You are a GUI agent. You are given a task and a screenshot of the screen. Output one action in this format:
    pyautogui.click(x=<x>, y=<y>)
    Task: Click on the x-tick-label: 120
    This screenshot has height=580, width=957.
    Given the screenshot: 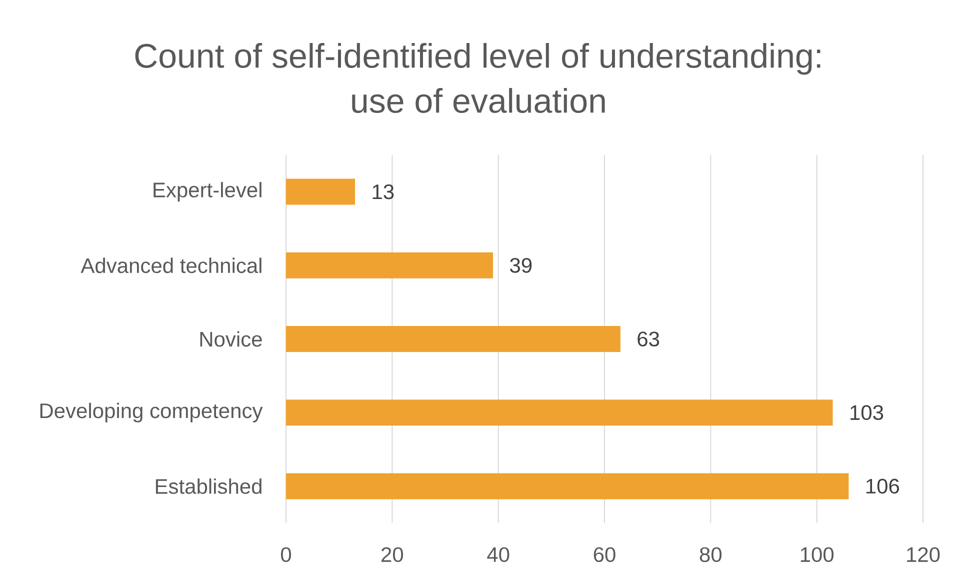 What is the action you would take?
    pyautogui.click(x=923, y=554)
    